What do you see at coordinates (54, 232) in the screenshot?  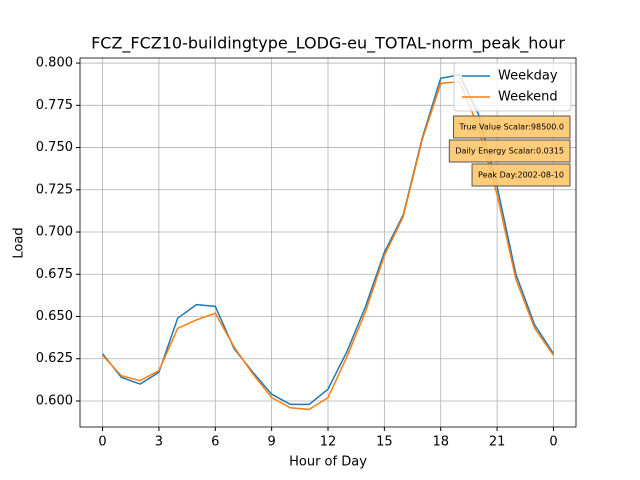 I see `y-tick-label: 0.700` at bounding box center [54, 232].